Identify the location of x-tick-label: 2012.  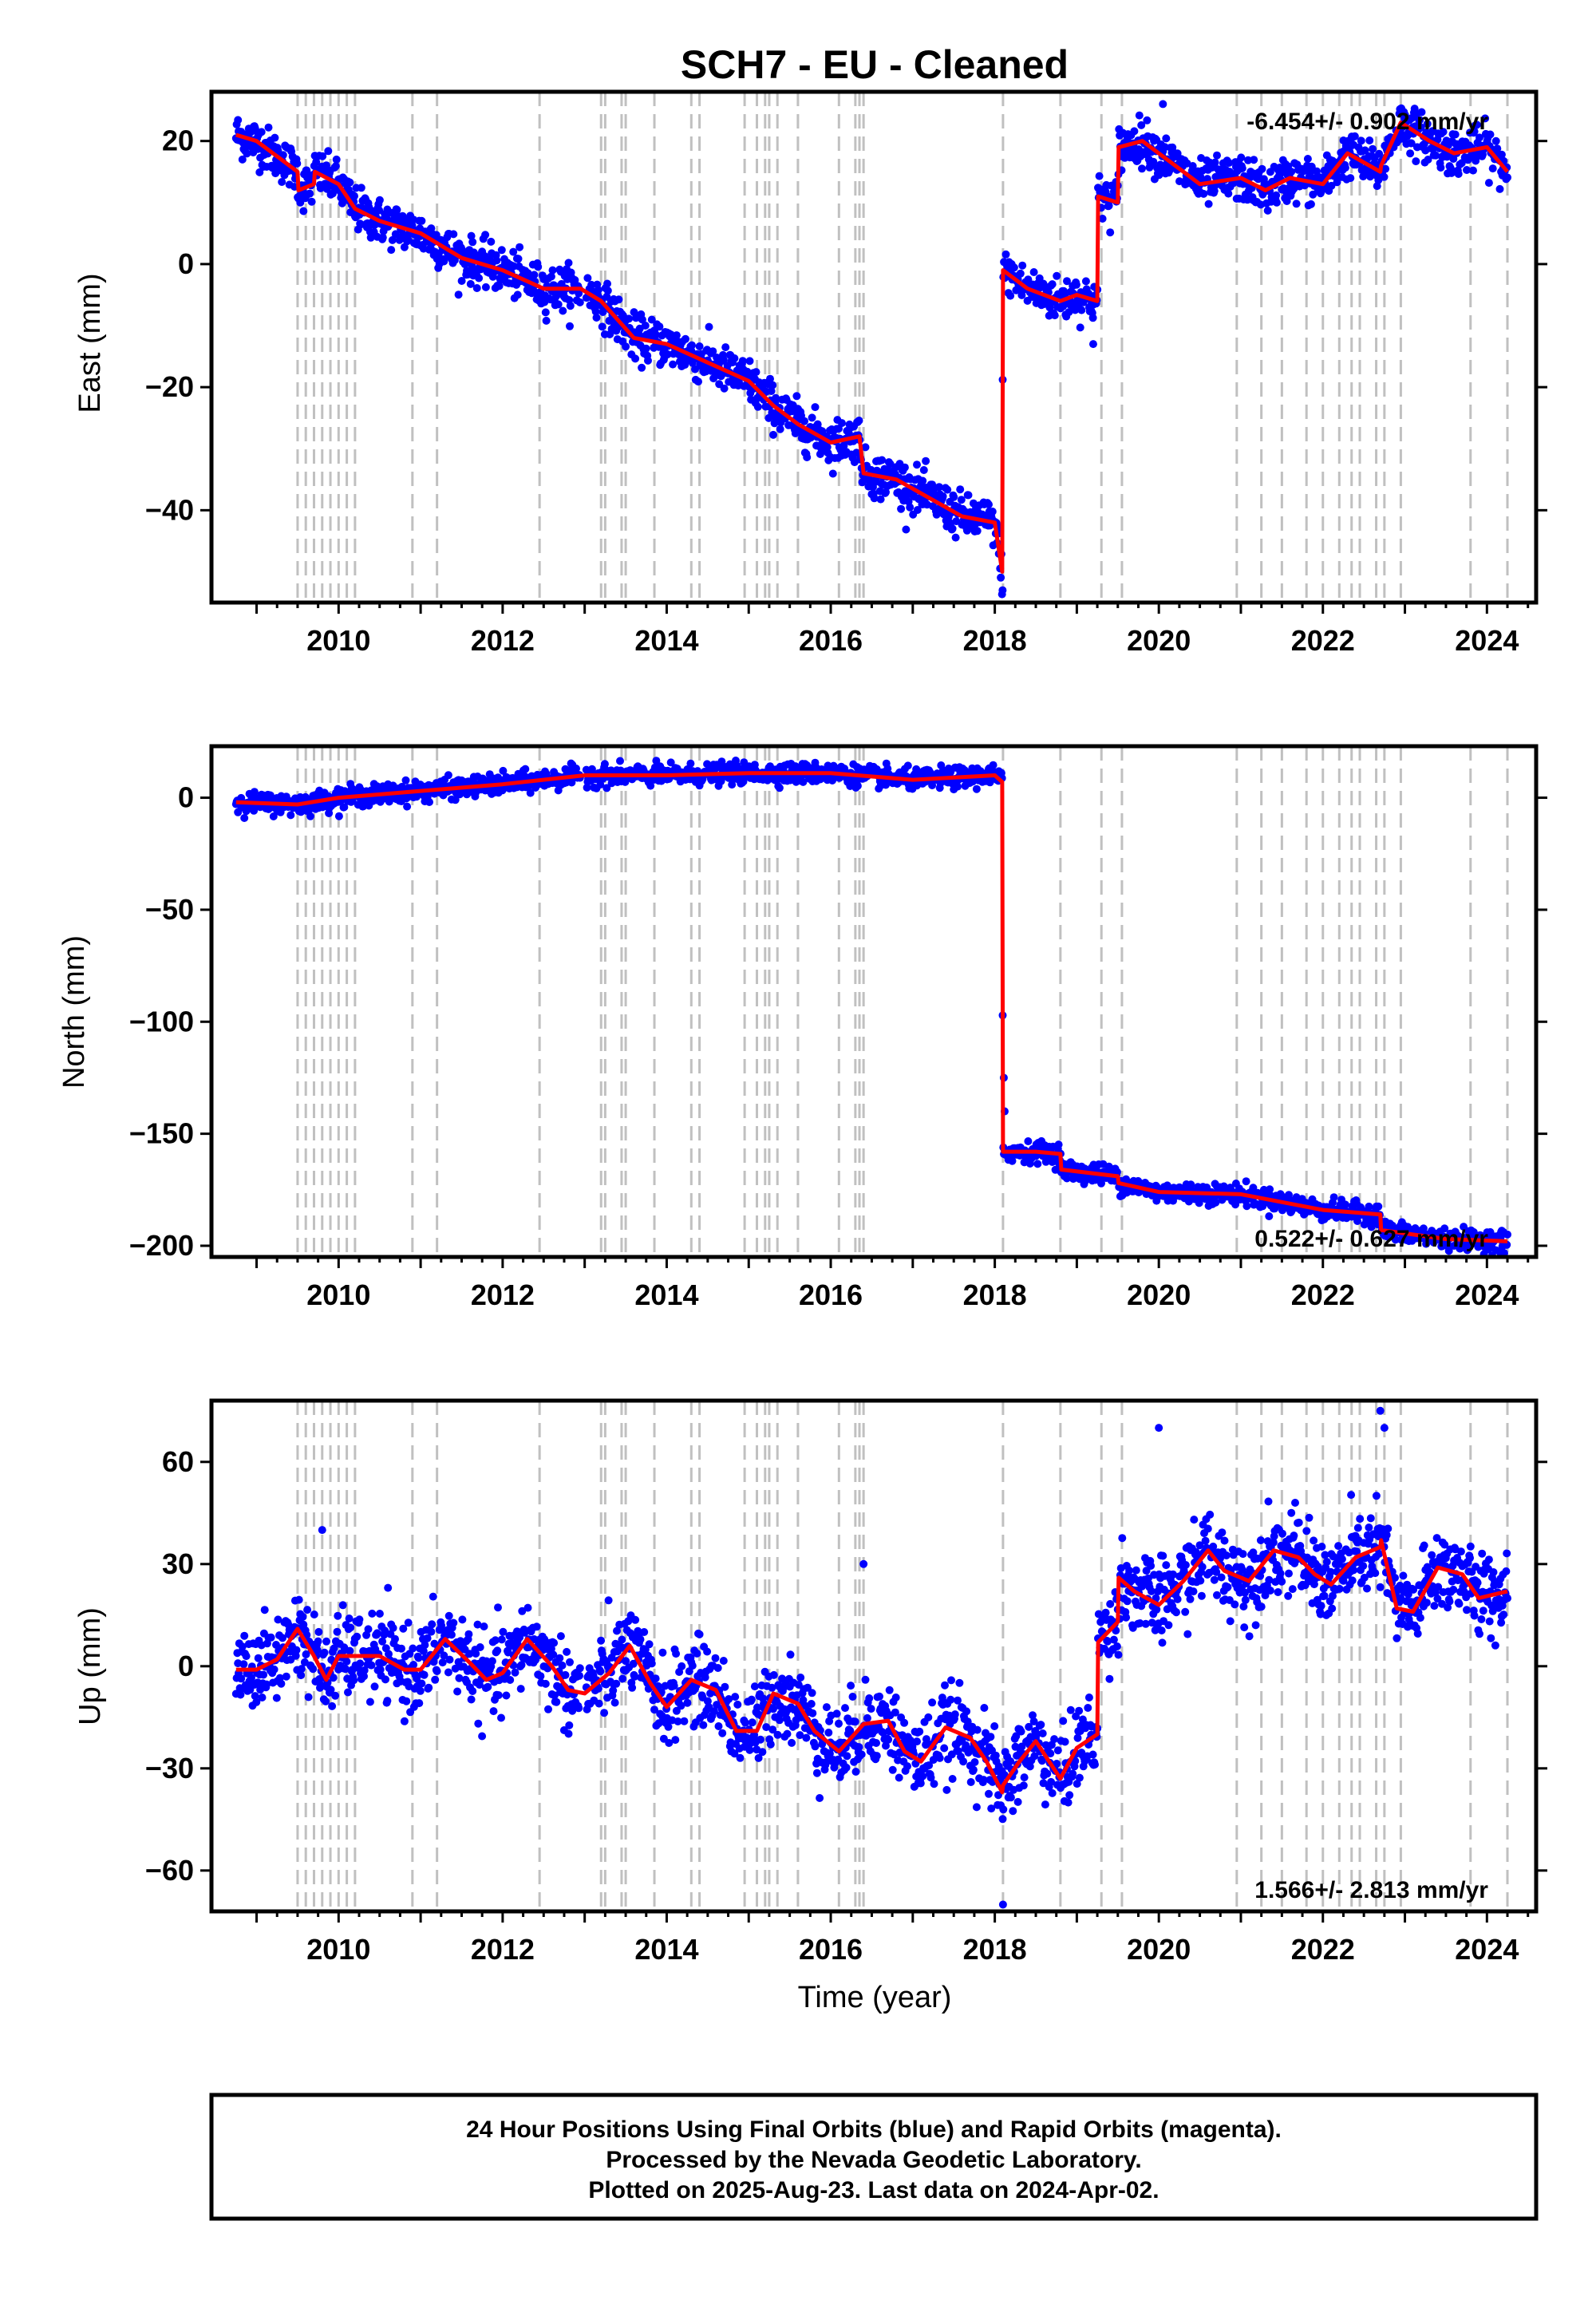
(503, 1295).